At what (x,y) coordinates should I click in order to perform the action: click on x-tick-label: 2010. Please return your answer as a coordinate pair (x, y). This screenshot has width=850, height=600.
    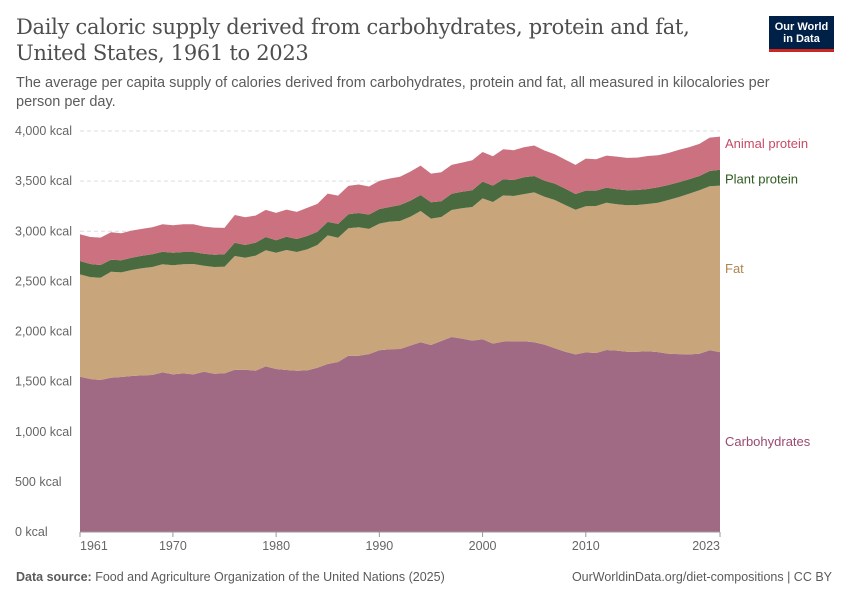
    Looking at the image, I should click on (586, 546).